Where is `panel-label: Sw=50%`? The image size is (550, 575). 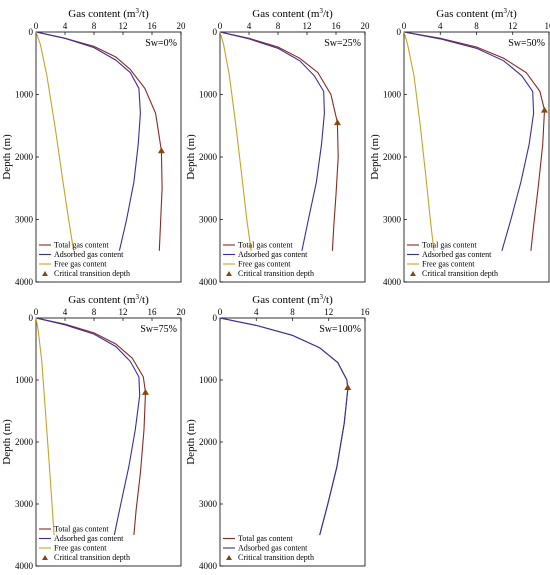
panel-label: Sw=50% is located at coordinates (526, 43).